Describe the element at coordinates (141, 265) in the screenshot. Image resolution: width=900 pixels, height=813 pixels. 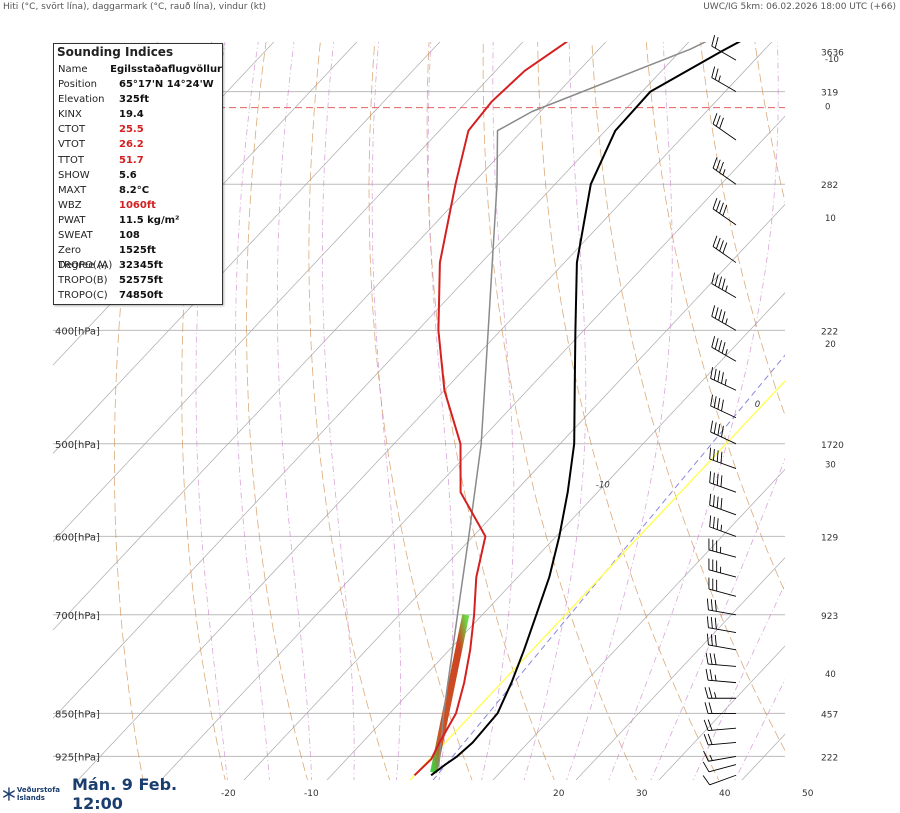
I see `index-value: 32345ft` at that location.